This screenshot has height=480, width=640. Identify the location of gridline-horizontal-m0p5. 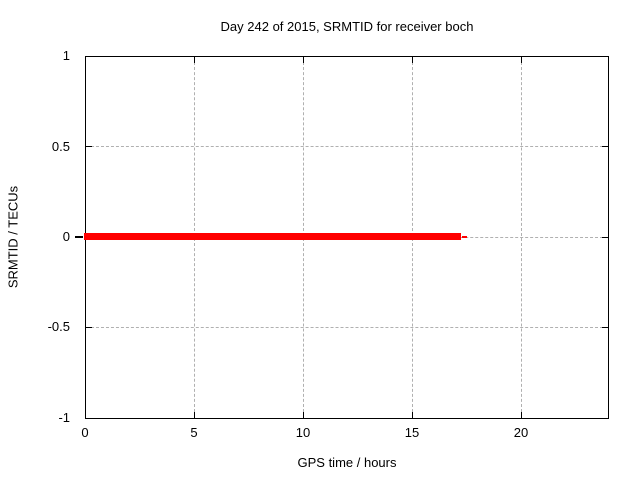
(347, 327).